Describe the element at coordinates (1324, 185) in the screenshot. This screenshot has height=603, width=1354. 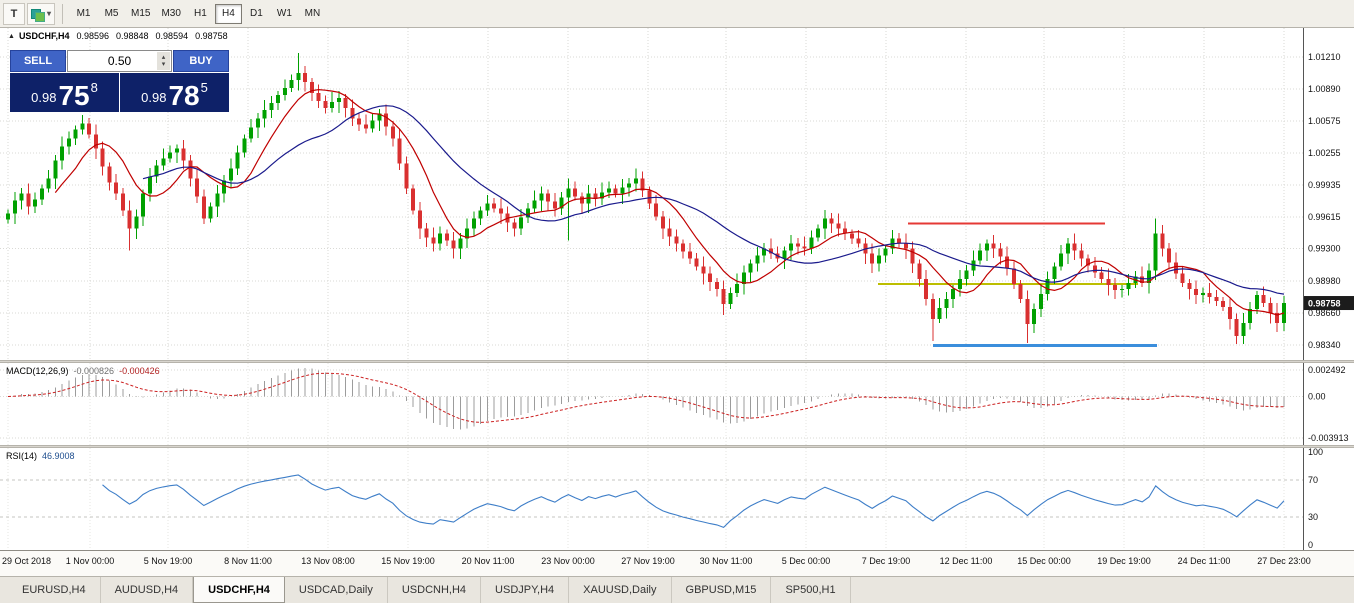
I see `svg-text: 0.99935` at that location.